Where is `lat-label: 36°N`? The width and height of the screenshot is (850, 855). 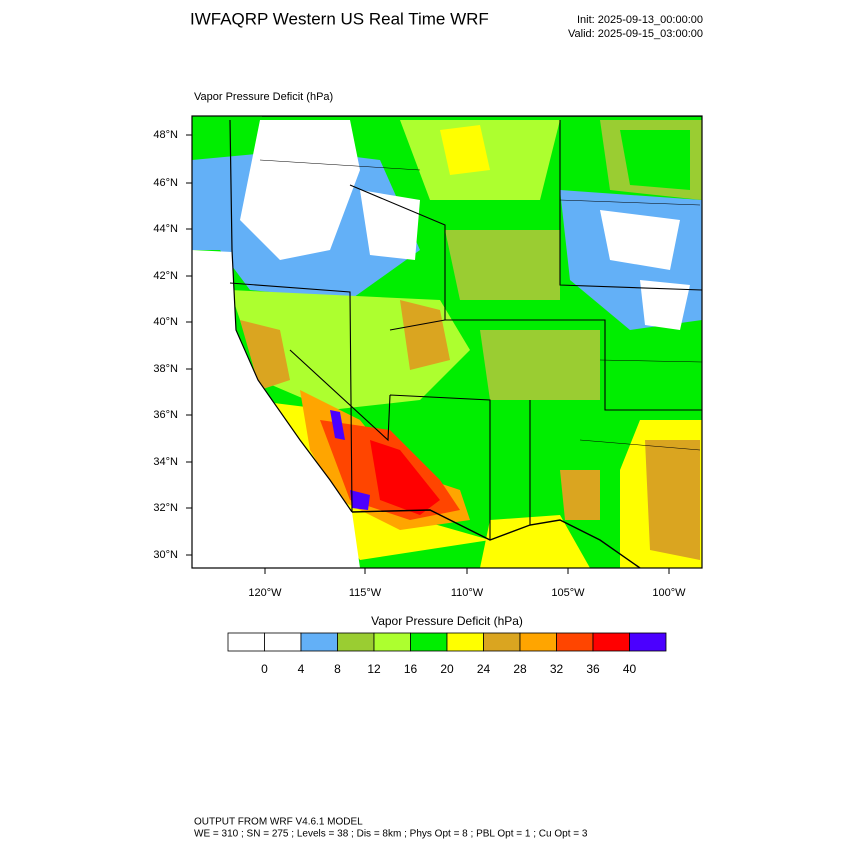 lat-label: 36°N is located at coordinates (165, 415).